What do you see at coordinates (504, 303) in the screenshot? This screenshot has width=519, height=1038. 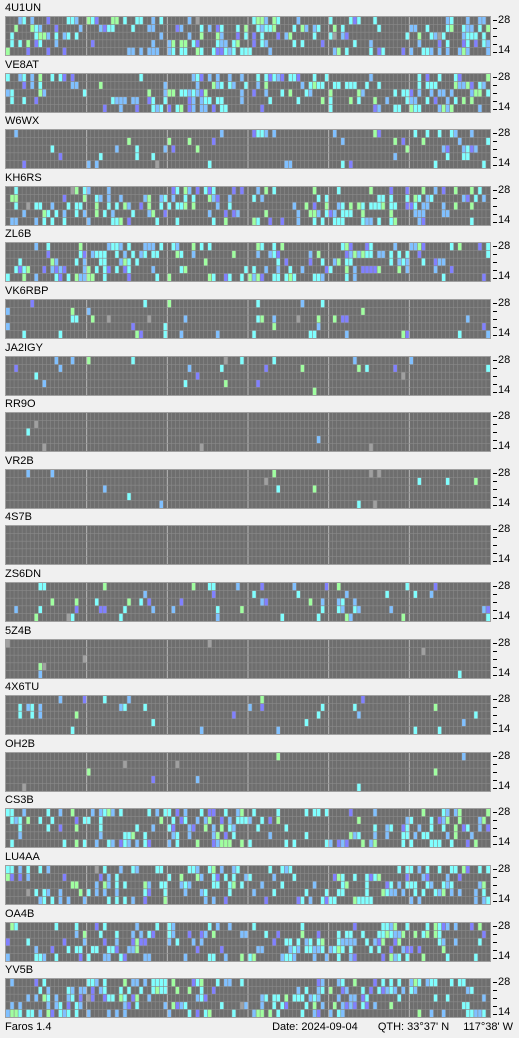 I see `band-label-top: 28` at bounding box center [504, 303].